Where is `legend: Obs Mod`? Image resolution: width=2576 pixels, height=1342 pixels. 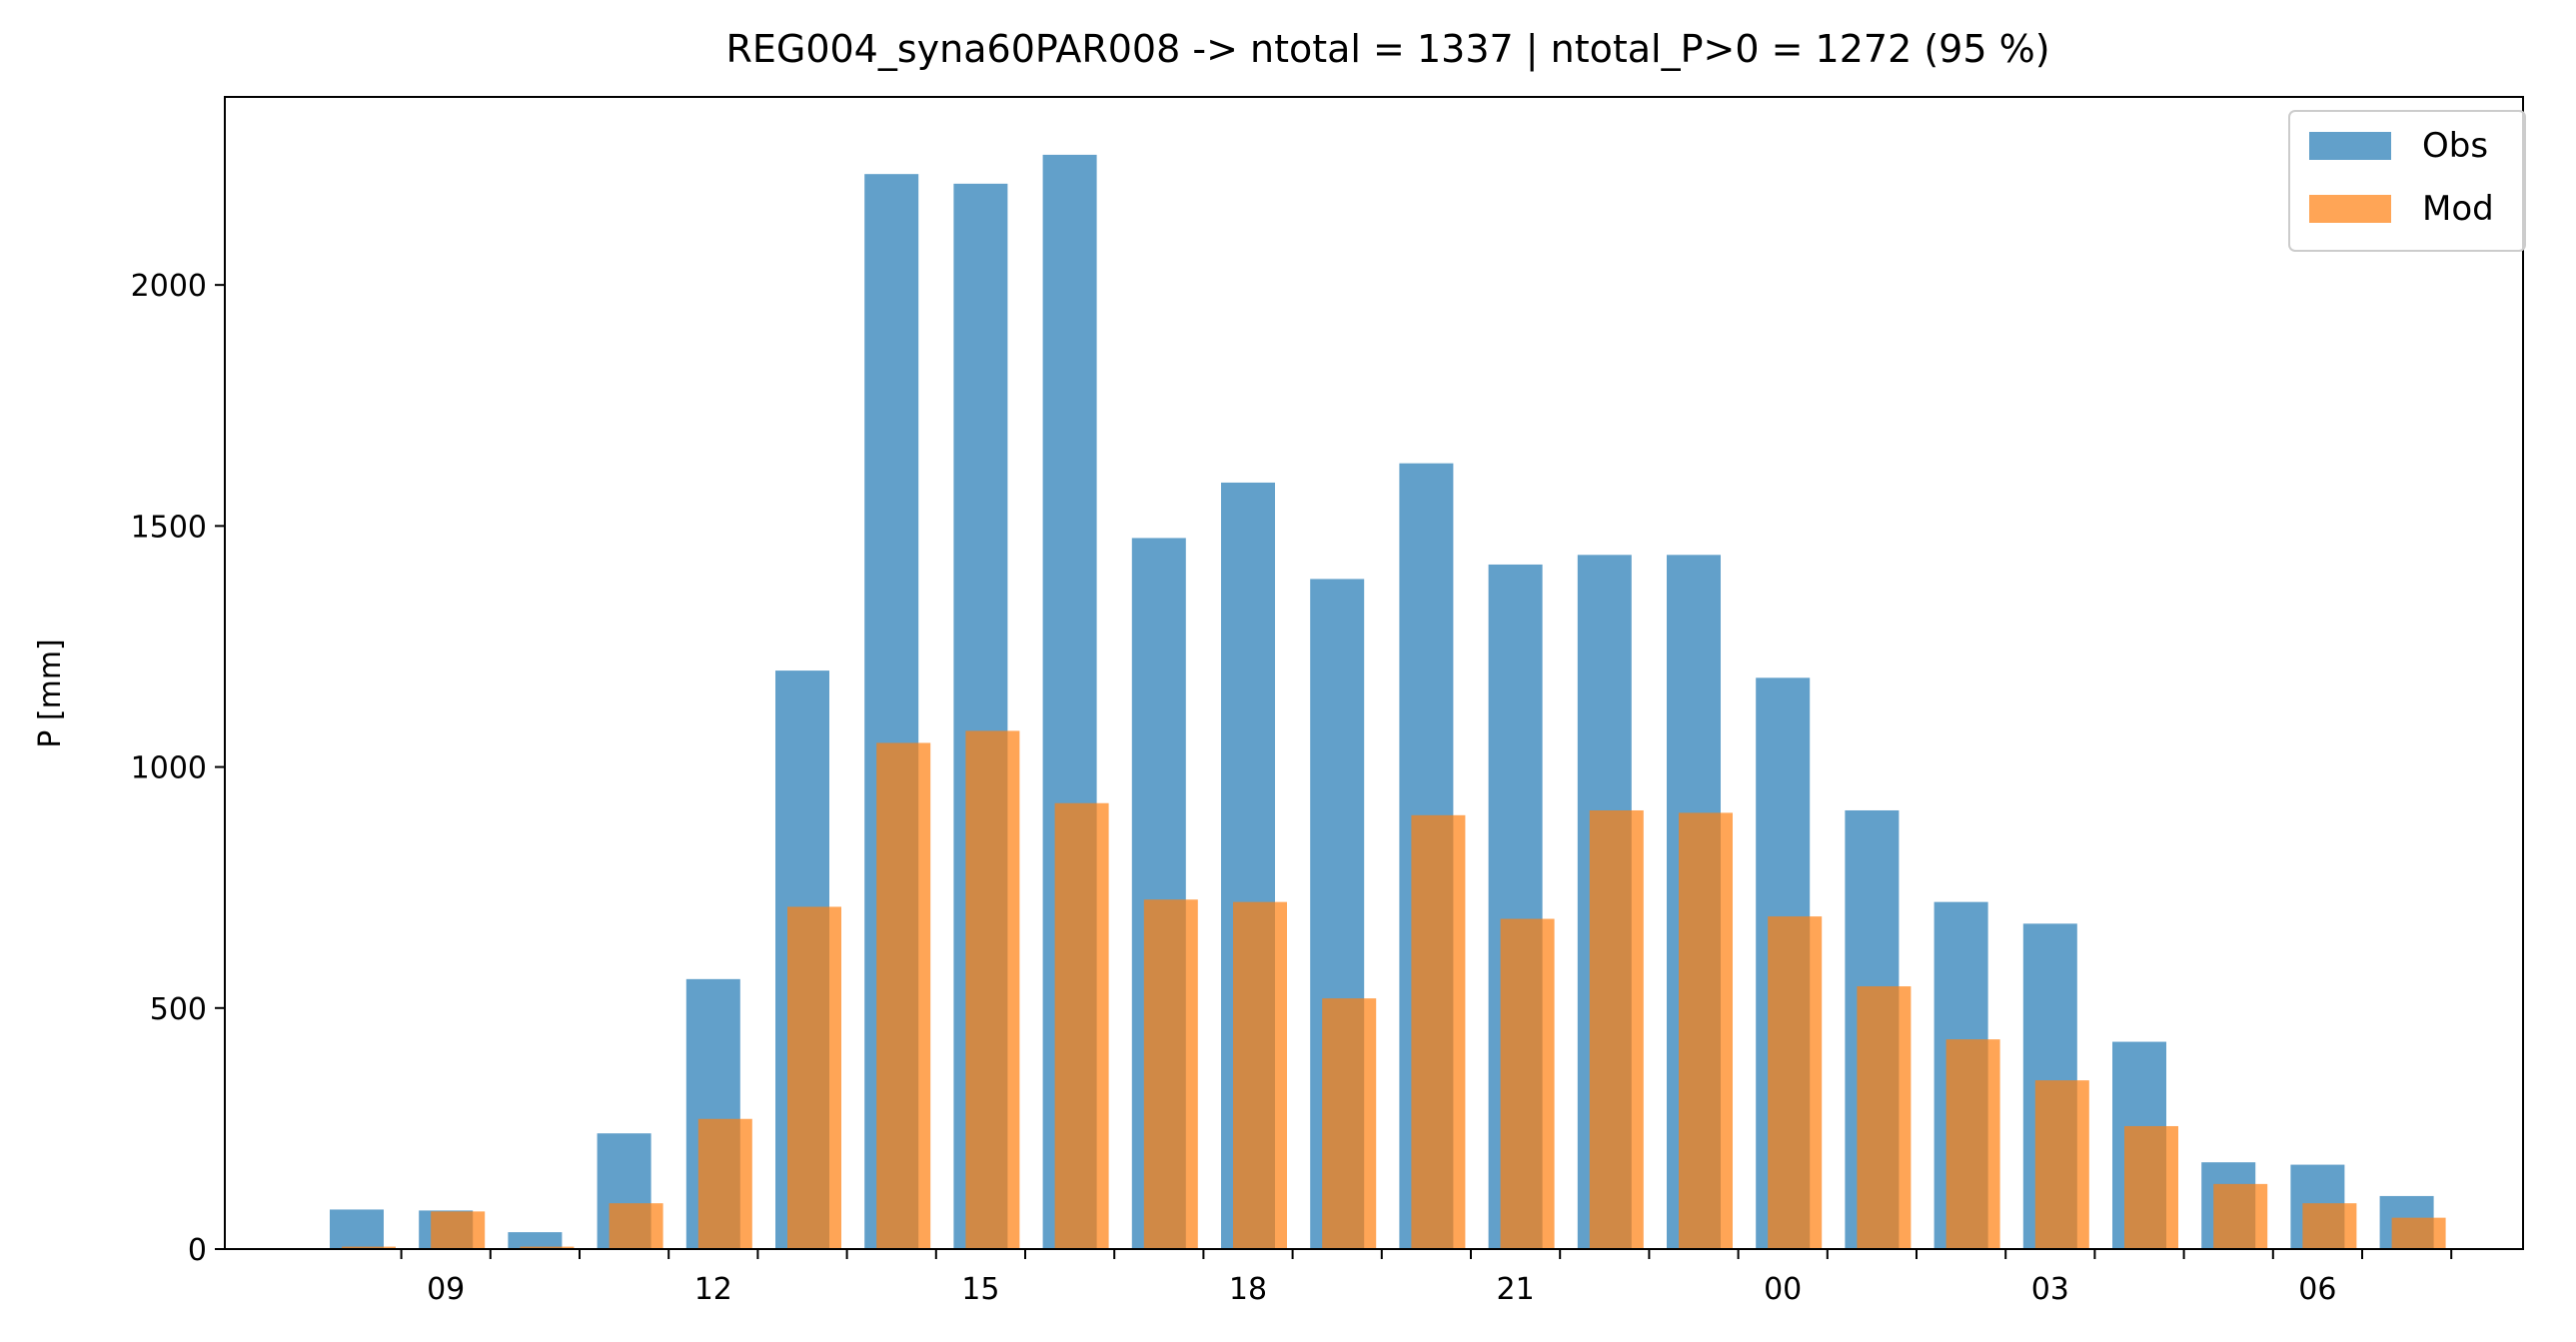
legend: Obs Mod is located at coordinates (2407, 181).